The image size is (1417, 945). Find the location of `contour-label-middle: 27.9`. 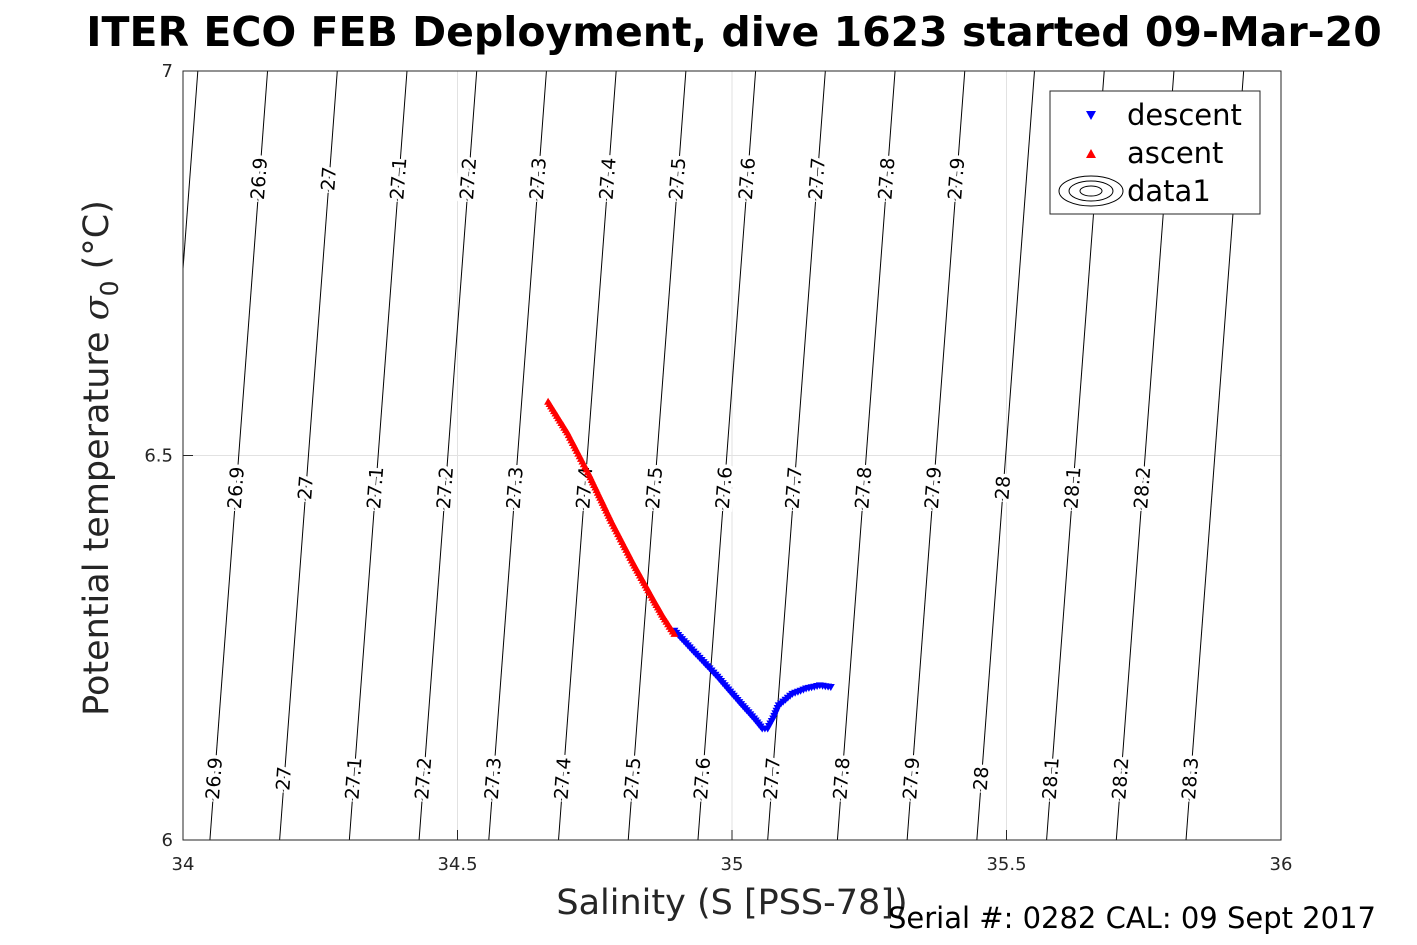

contour-label-middle: 27.9 is located at coordinates (933, 488).